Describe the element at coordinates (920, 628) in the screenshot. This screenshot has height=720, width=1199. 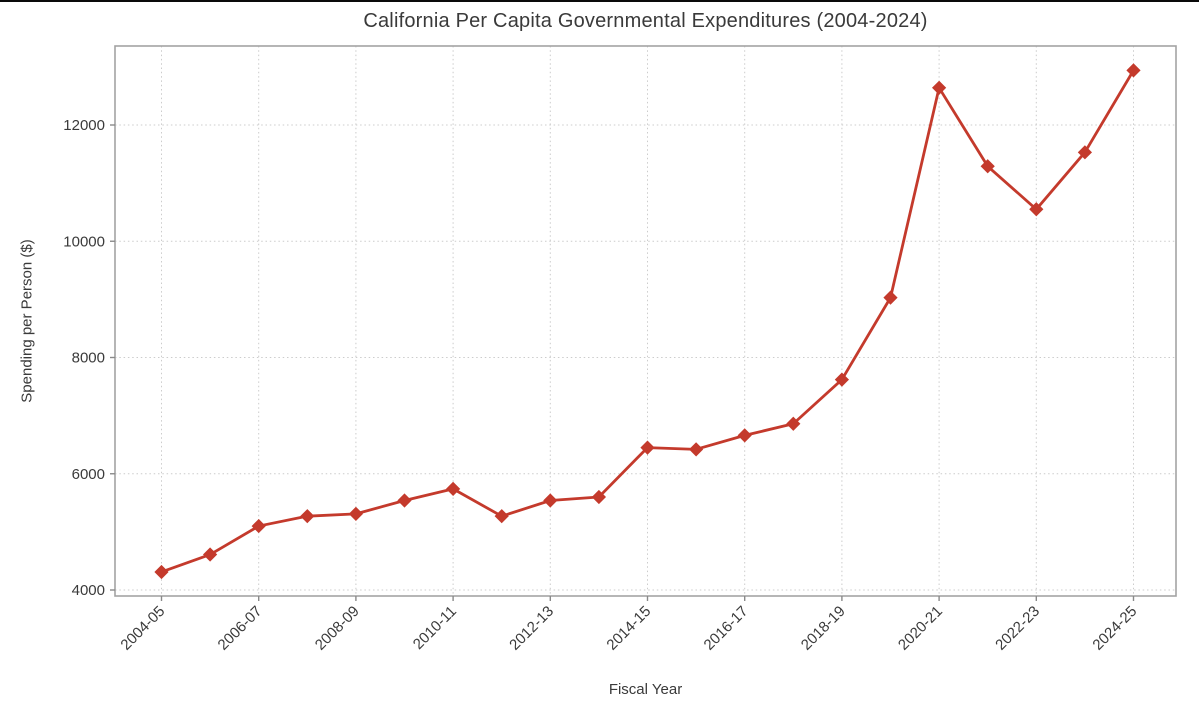
I see `x-tick-label: 2020-21` at that location.